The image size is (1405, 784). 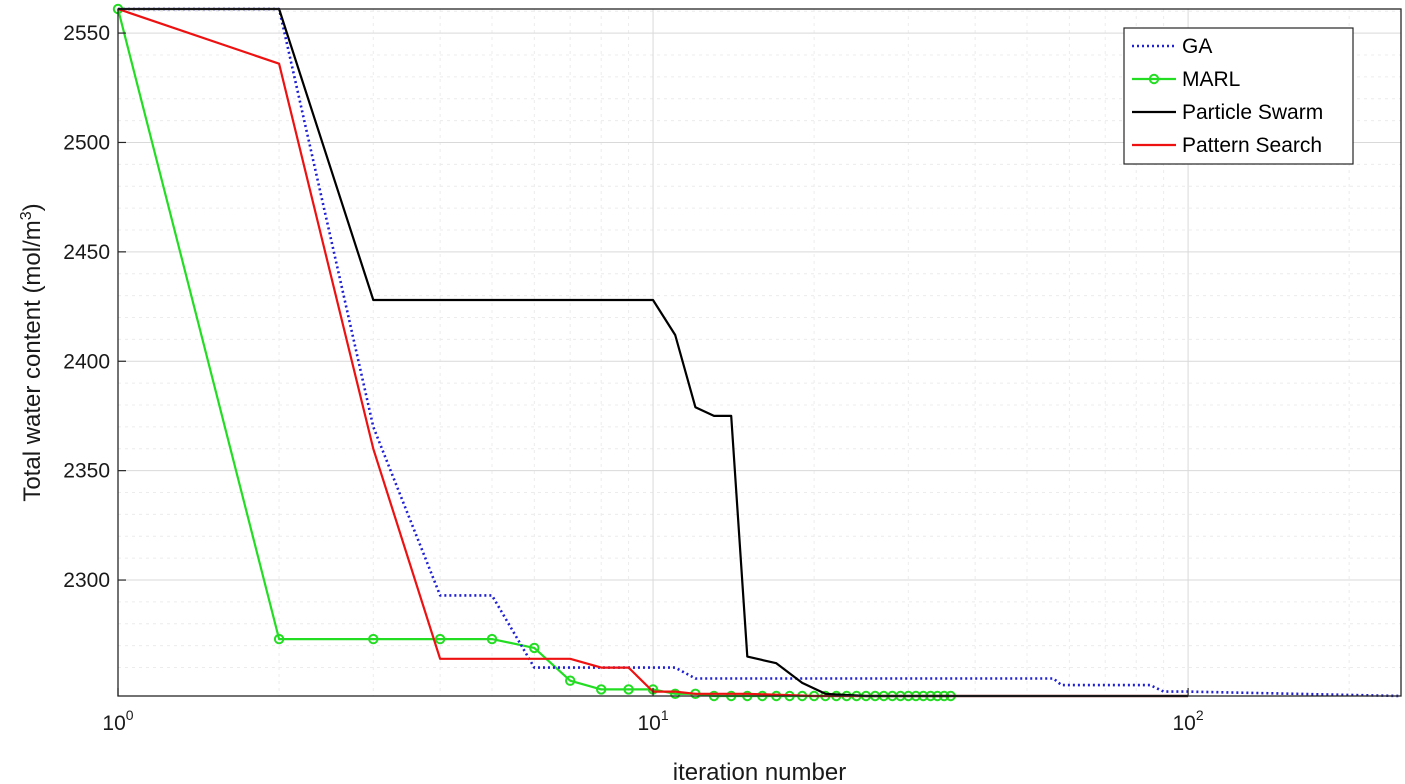 I want to click on y-axis-label: Total water content (mol/m3), so click(x=32, y=352).